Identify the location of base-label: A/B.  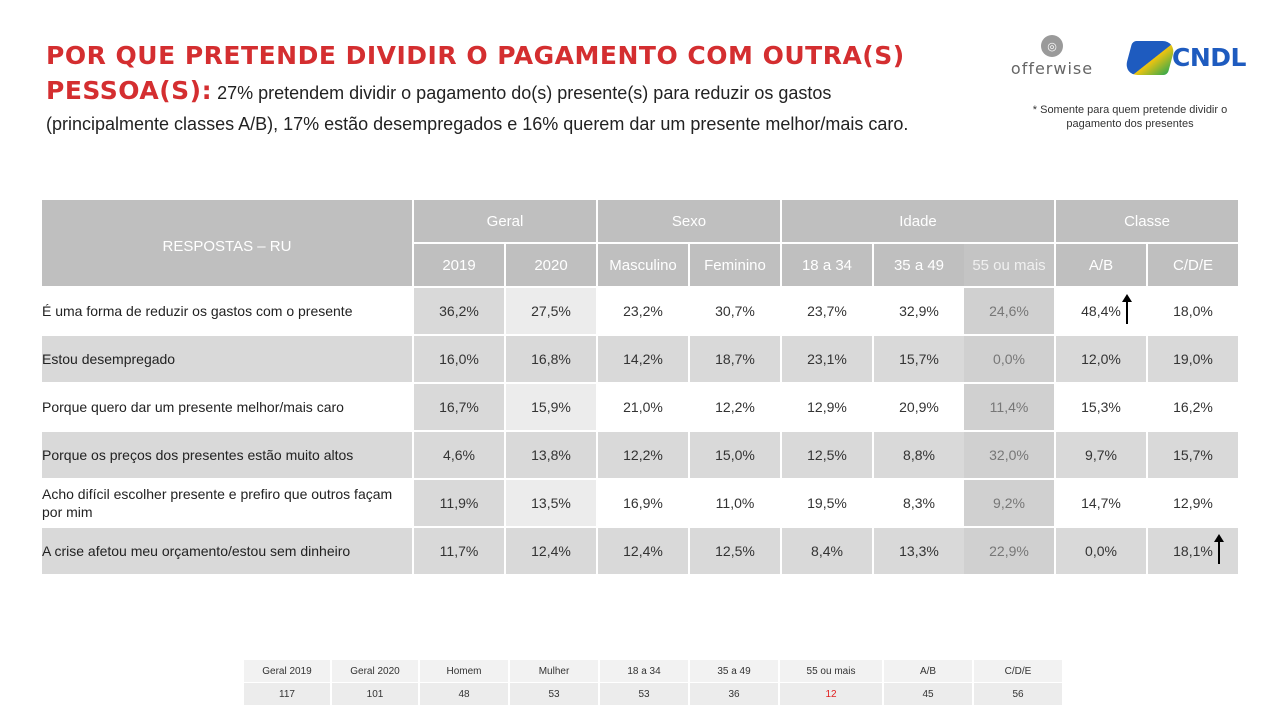
(928, 671).